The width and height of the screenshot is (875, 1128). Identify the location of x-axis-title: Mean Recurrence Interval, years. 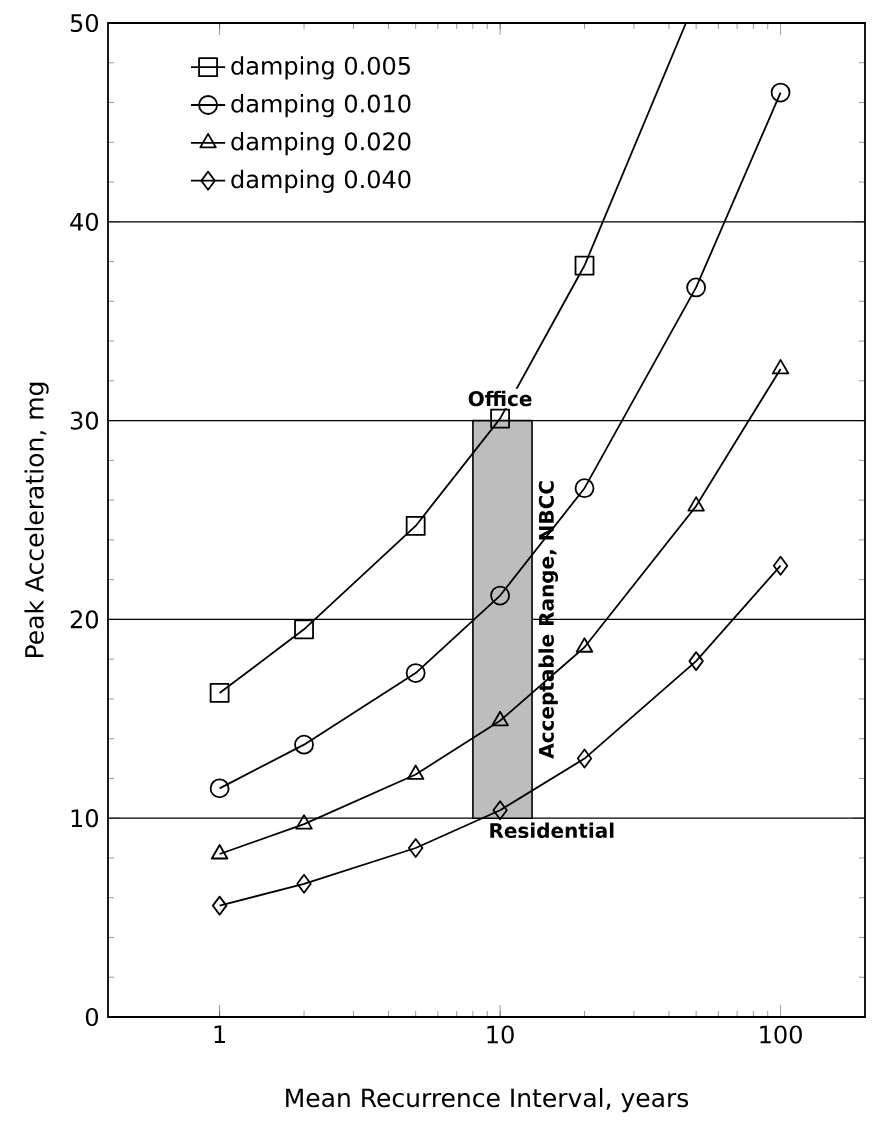
(487, 1100).